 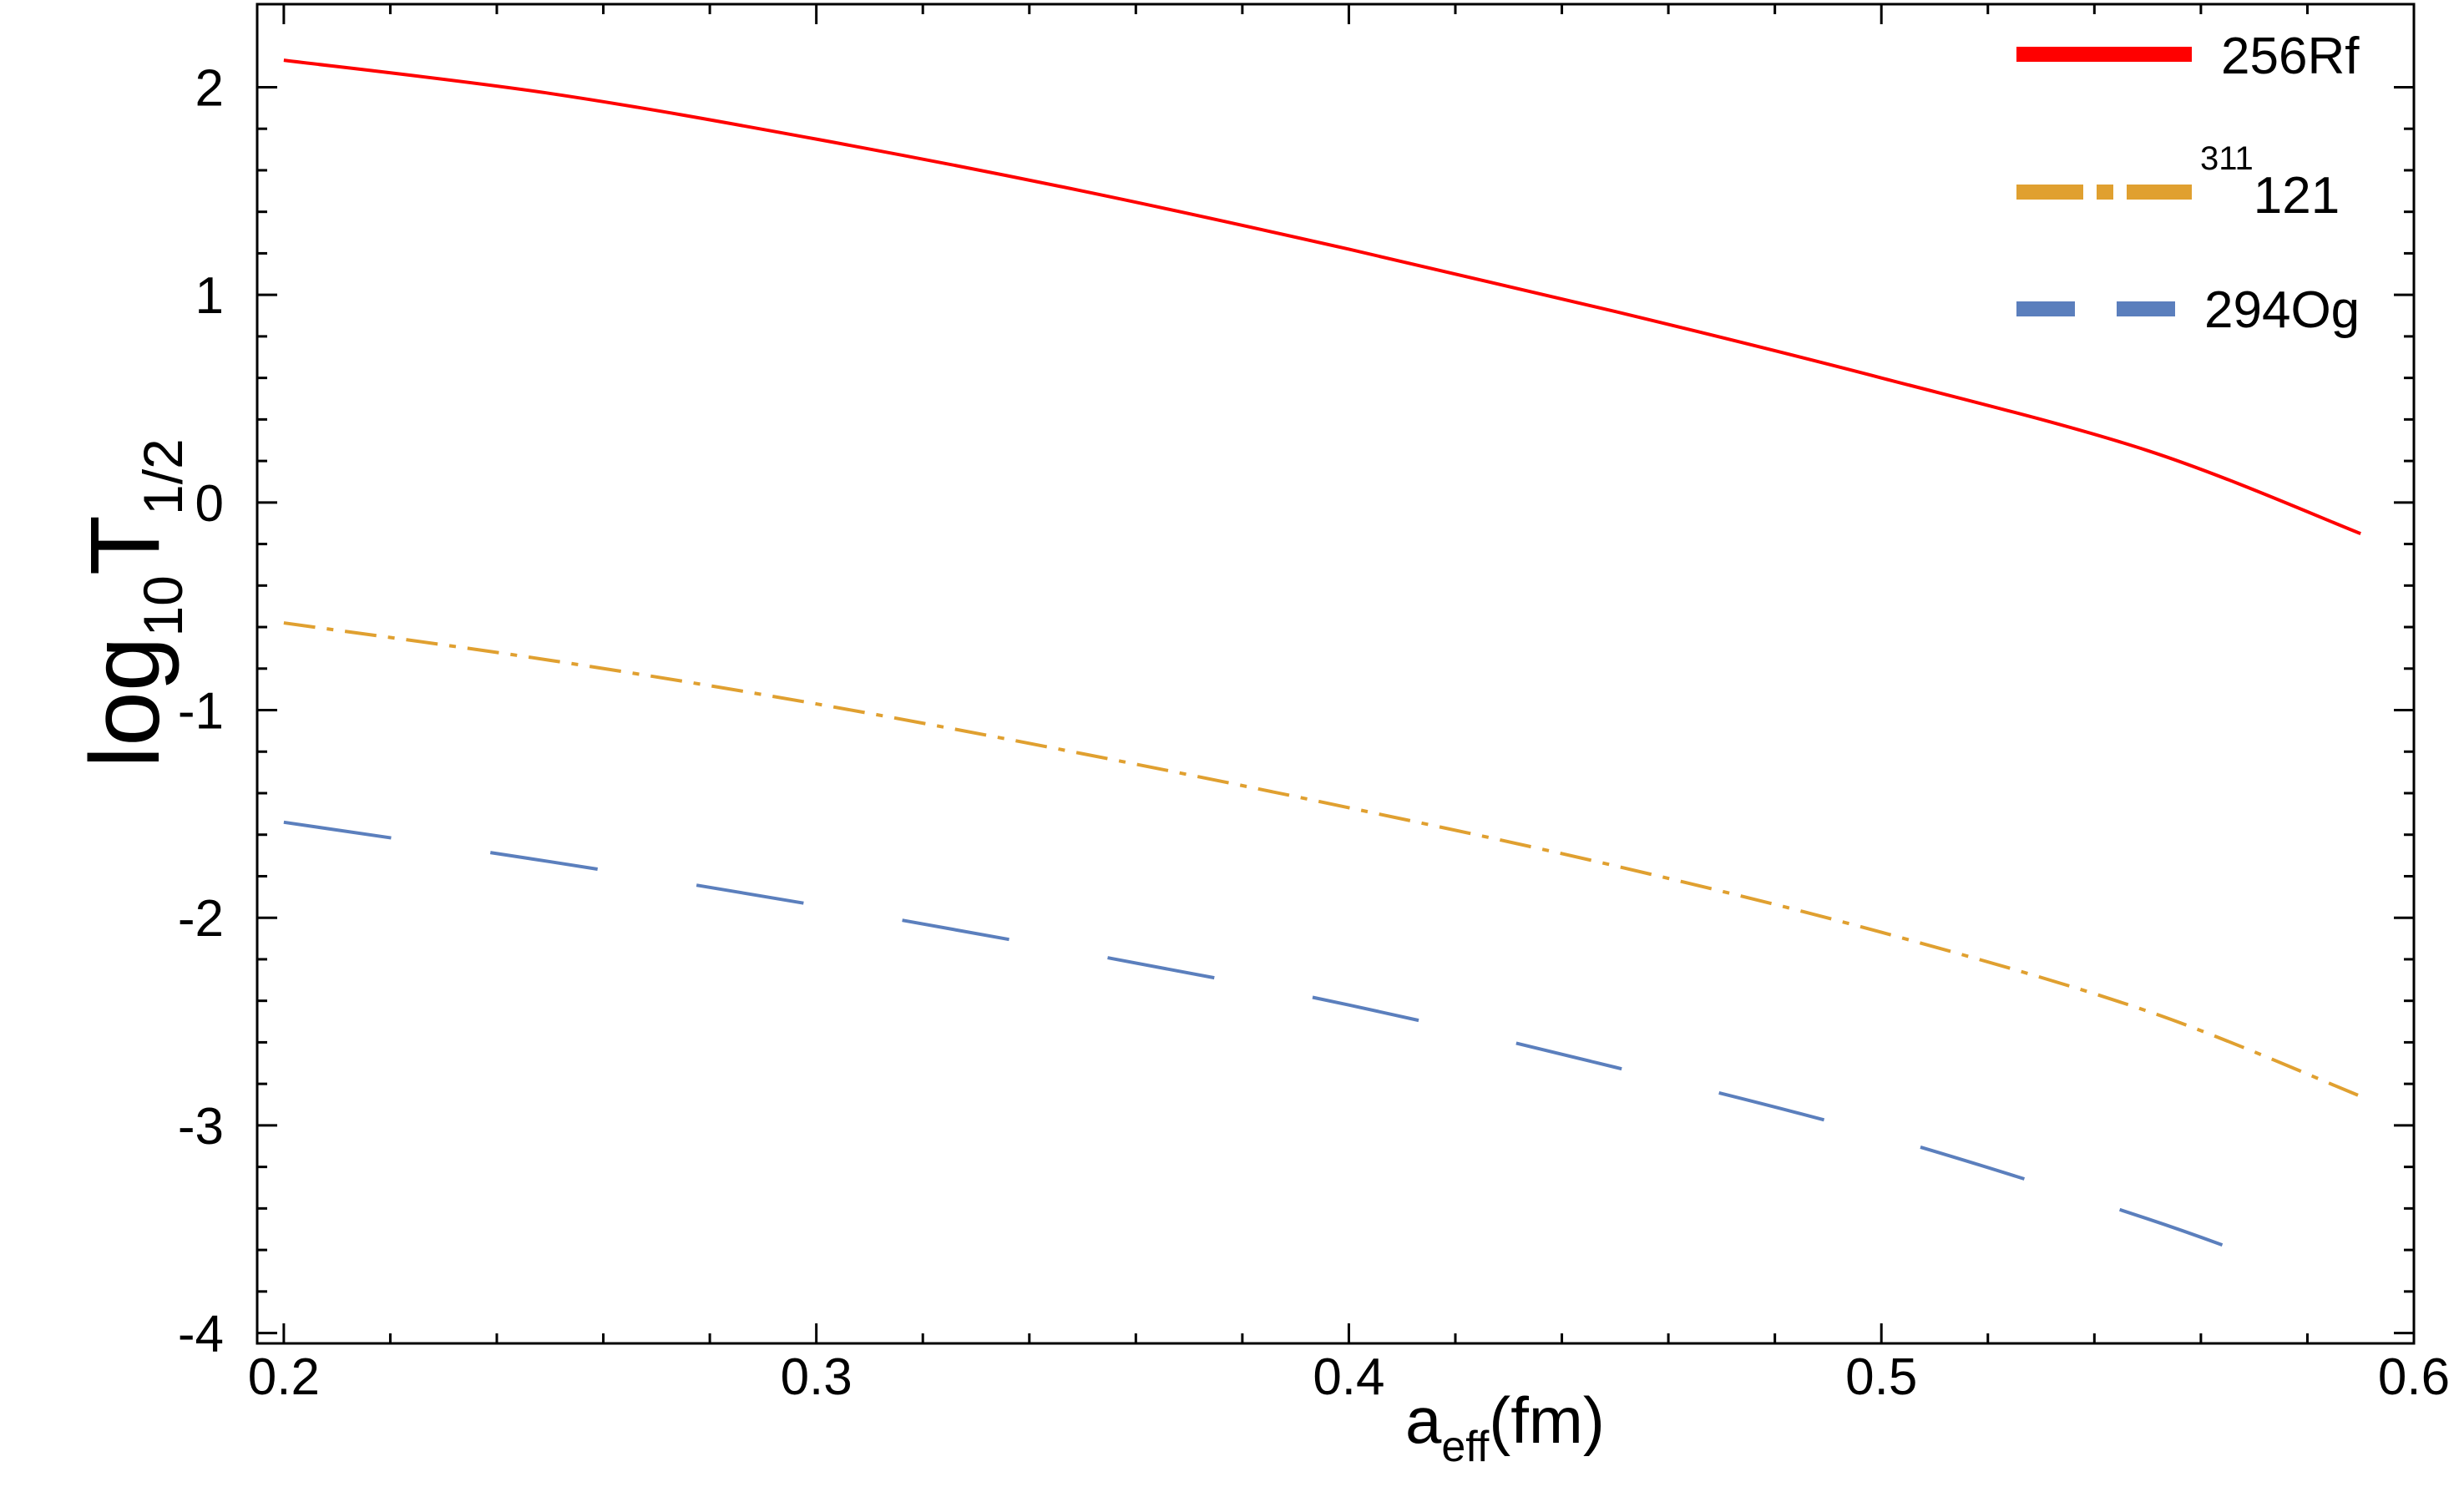 I want to click on y-axis-title-sub1: 10, so click(x=163, y=605).